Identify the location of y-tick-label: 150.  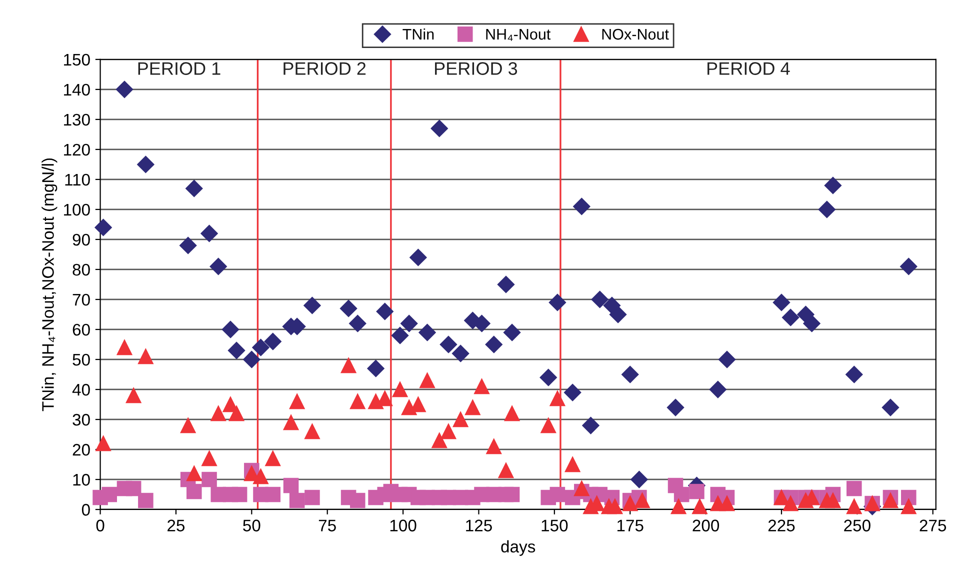
(77, 60).